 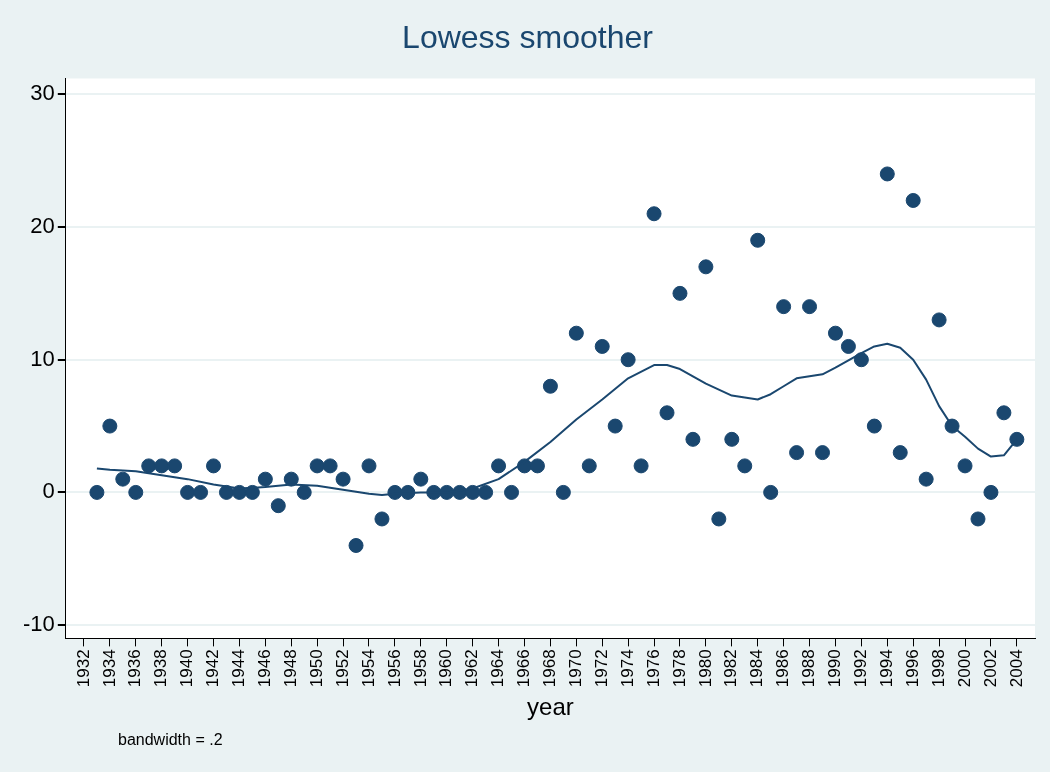 I want to click on text: bandwidth = .2, so click(x=170, y=739).